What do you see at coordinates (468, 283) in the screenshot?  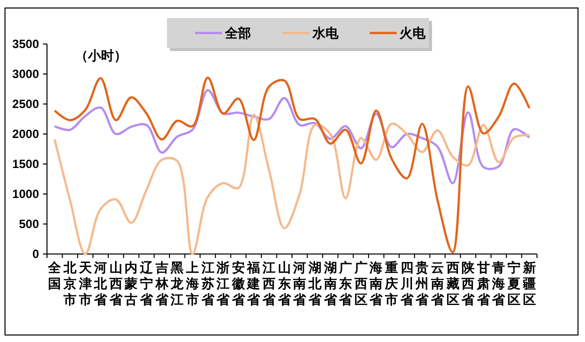 I see `x-tick-label: 陕西省` at bounding box center [468, 283].